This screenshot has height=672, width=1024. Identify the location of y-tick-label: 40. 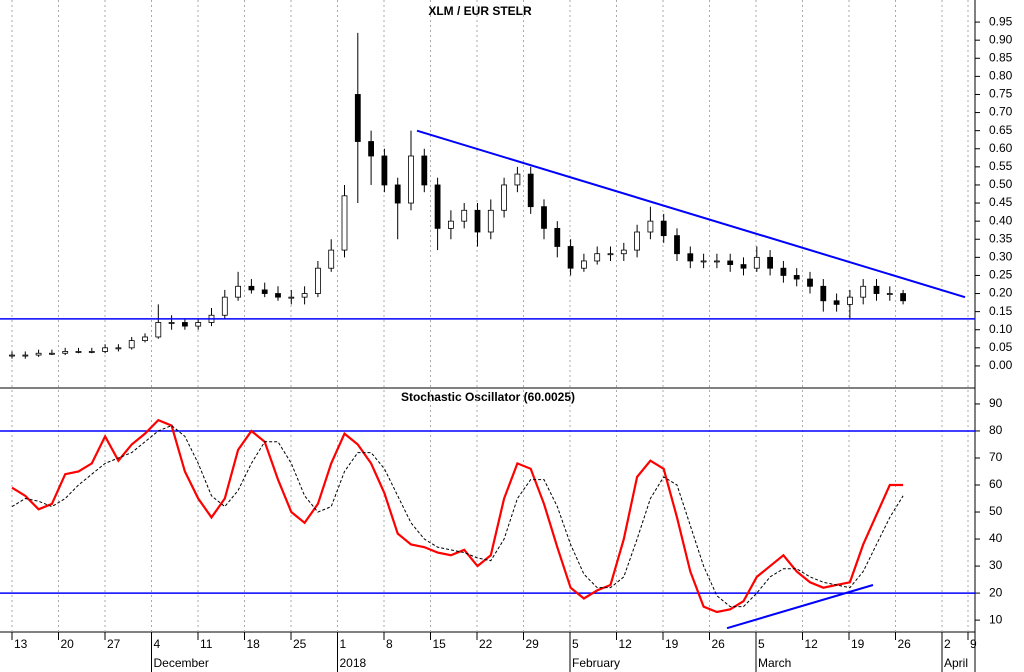
(996, 538).